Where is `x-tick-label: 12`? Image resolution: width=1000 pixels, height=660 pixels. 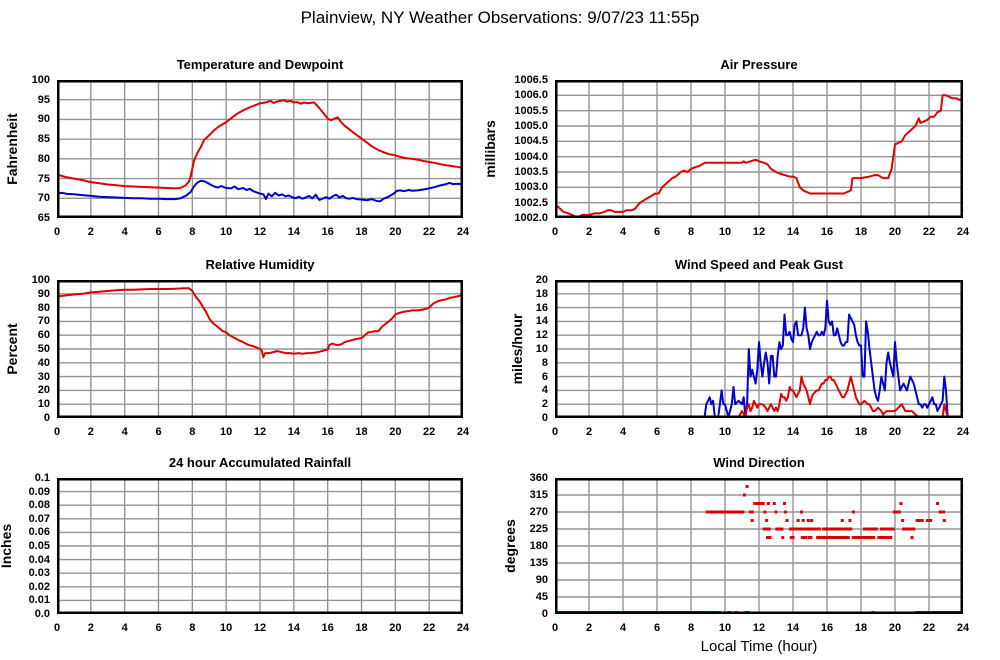
x-tick-label: 12 is located at coordinates (759, 432).